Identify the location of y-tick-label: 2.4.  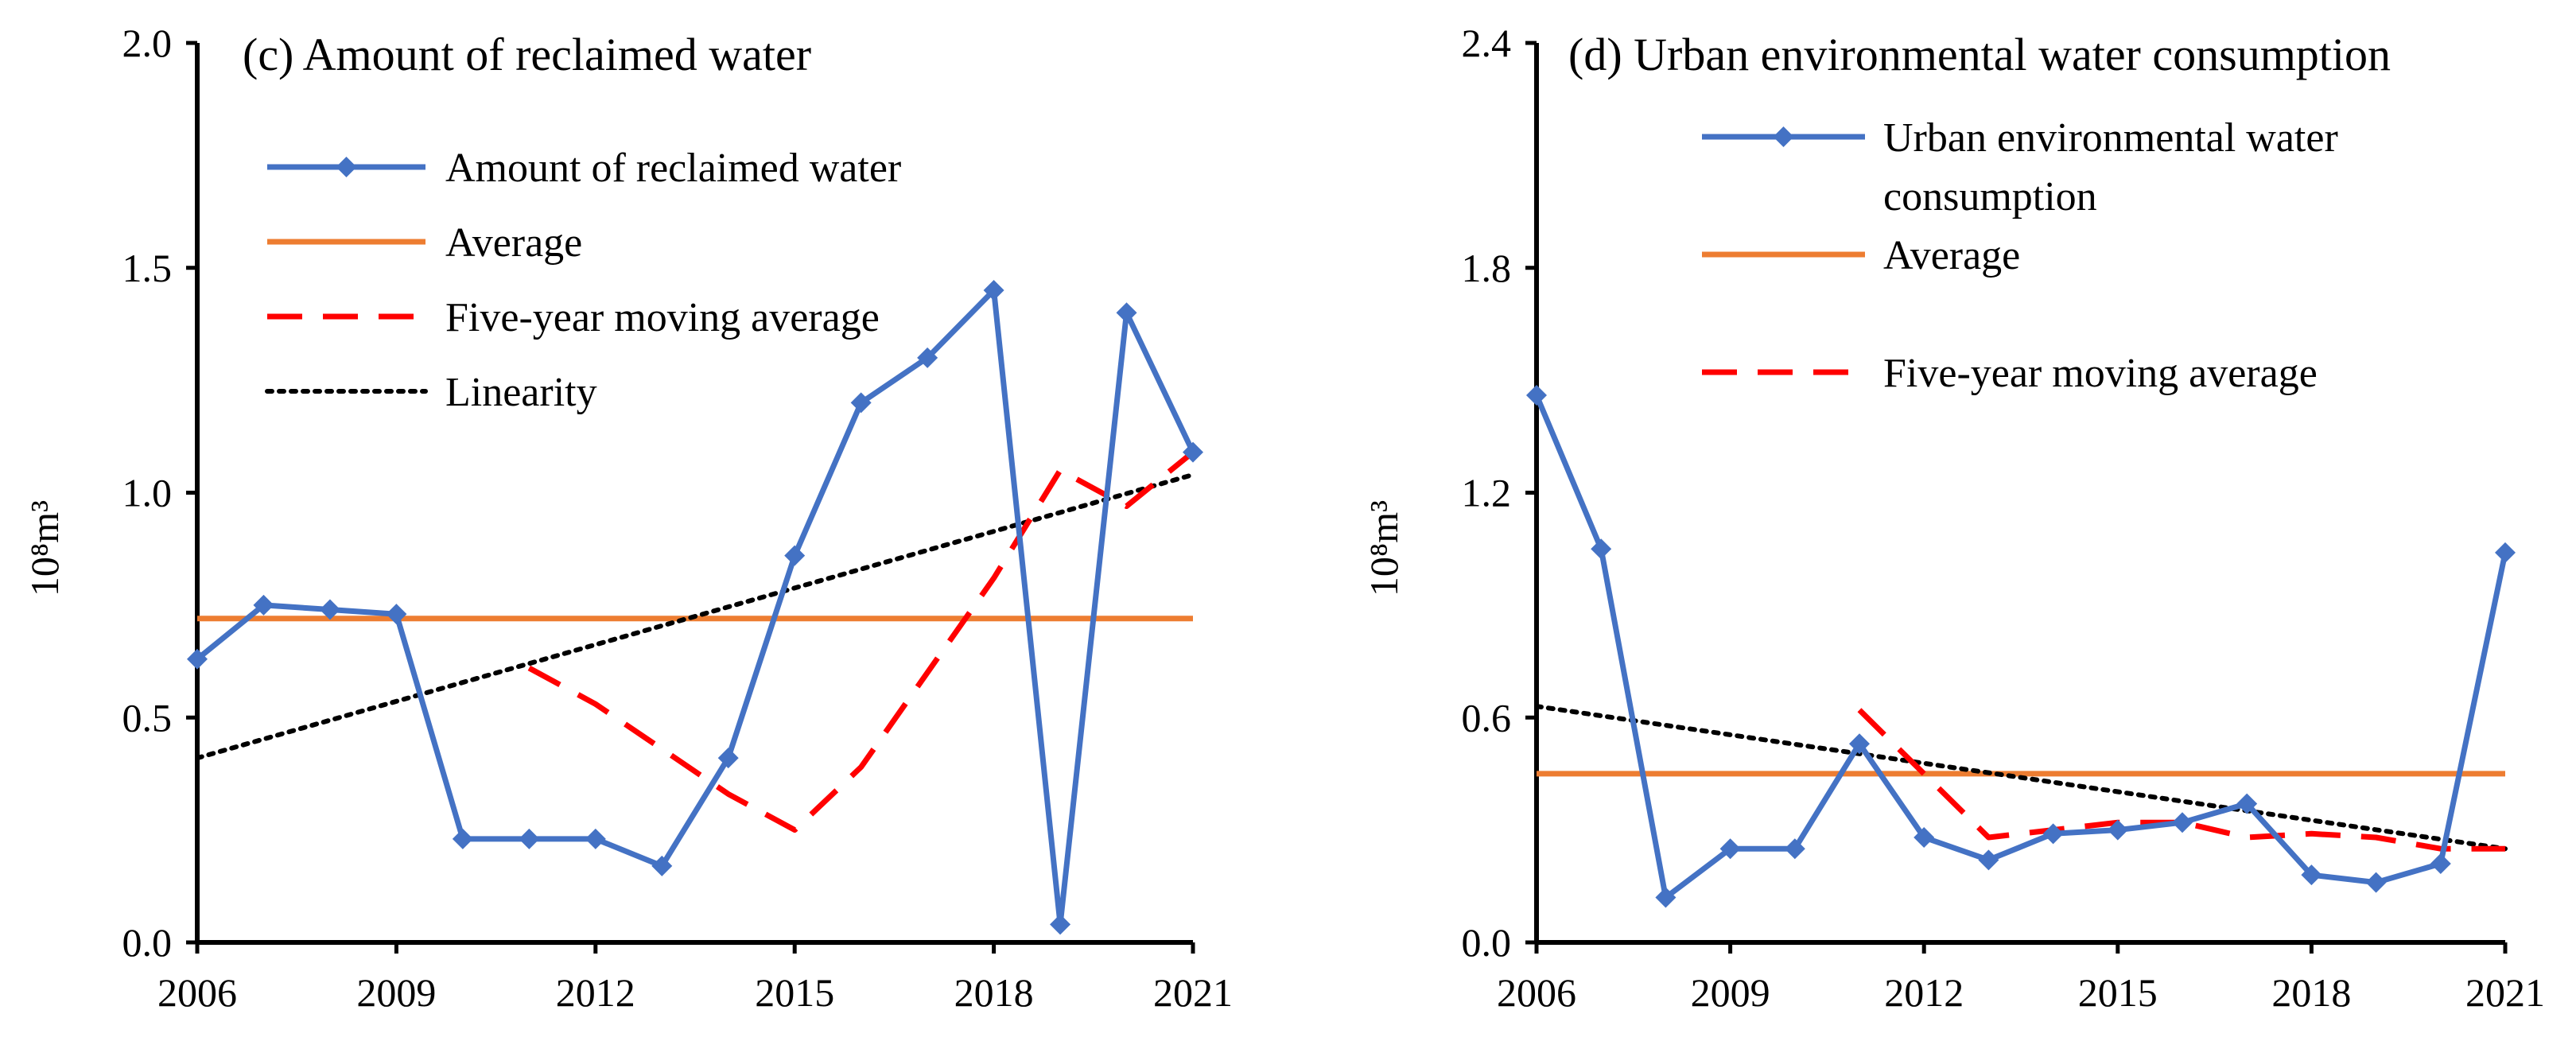
(1487, 43).